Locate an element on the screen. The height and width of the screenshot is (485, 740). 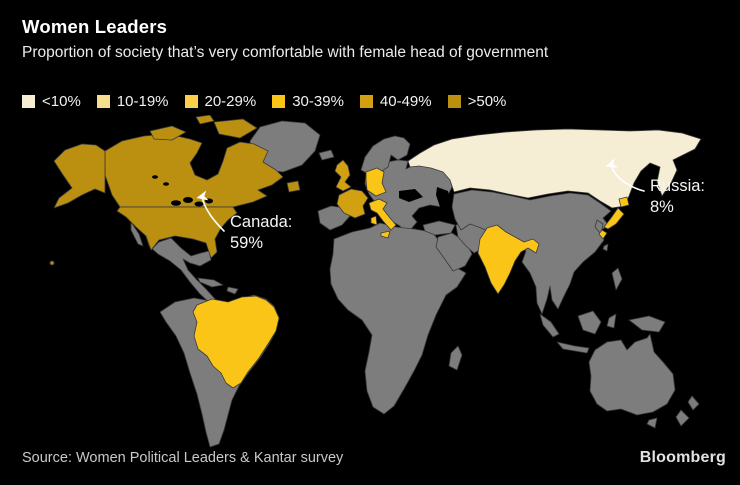
country-italy is located at coordinates (382, 214).